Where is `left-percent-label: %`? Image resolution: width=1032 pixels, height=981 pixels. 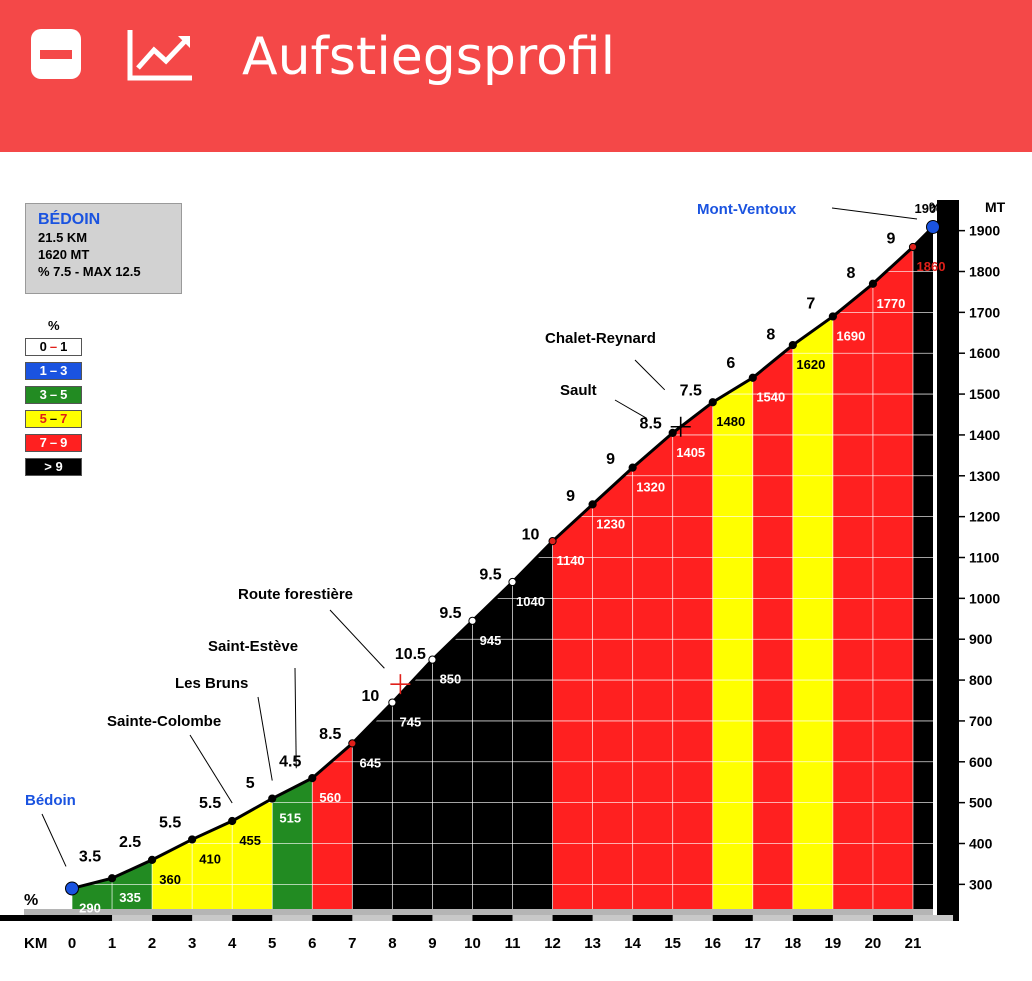 left-percent-label: % is located at coordinates (31, 900).